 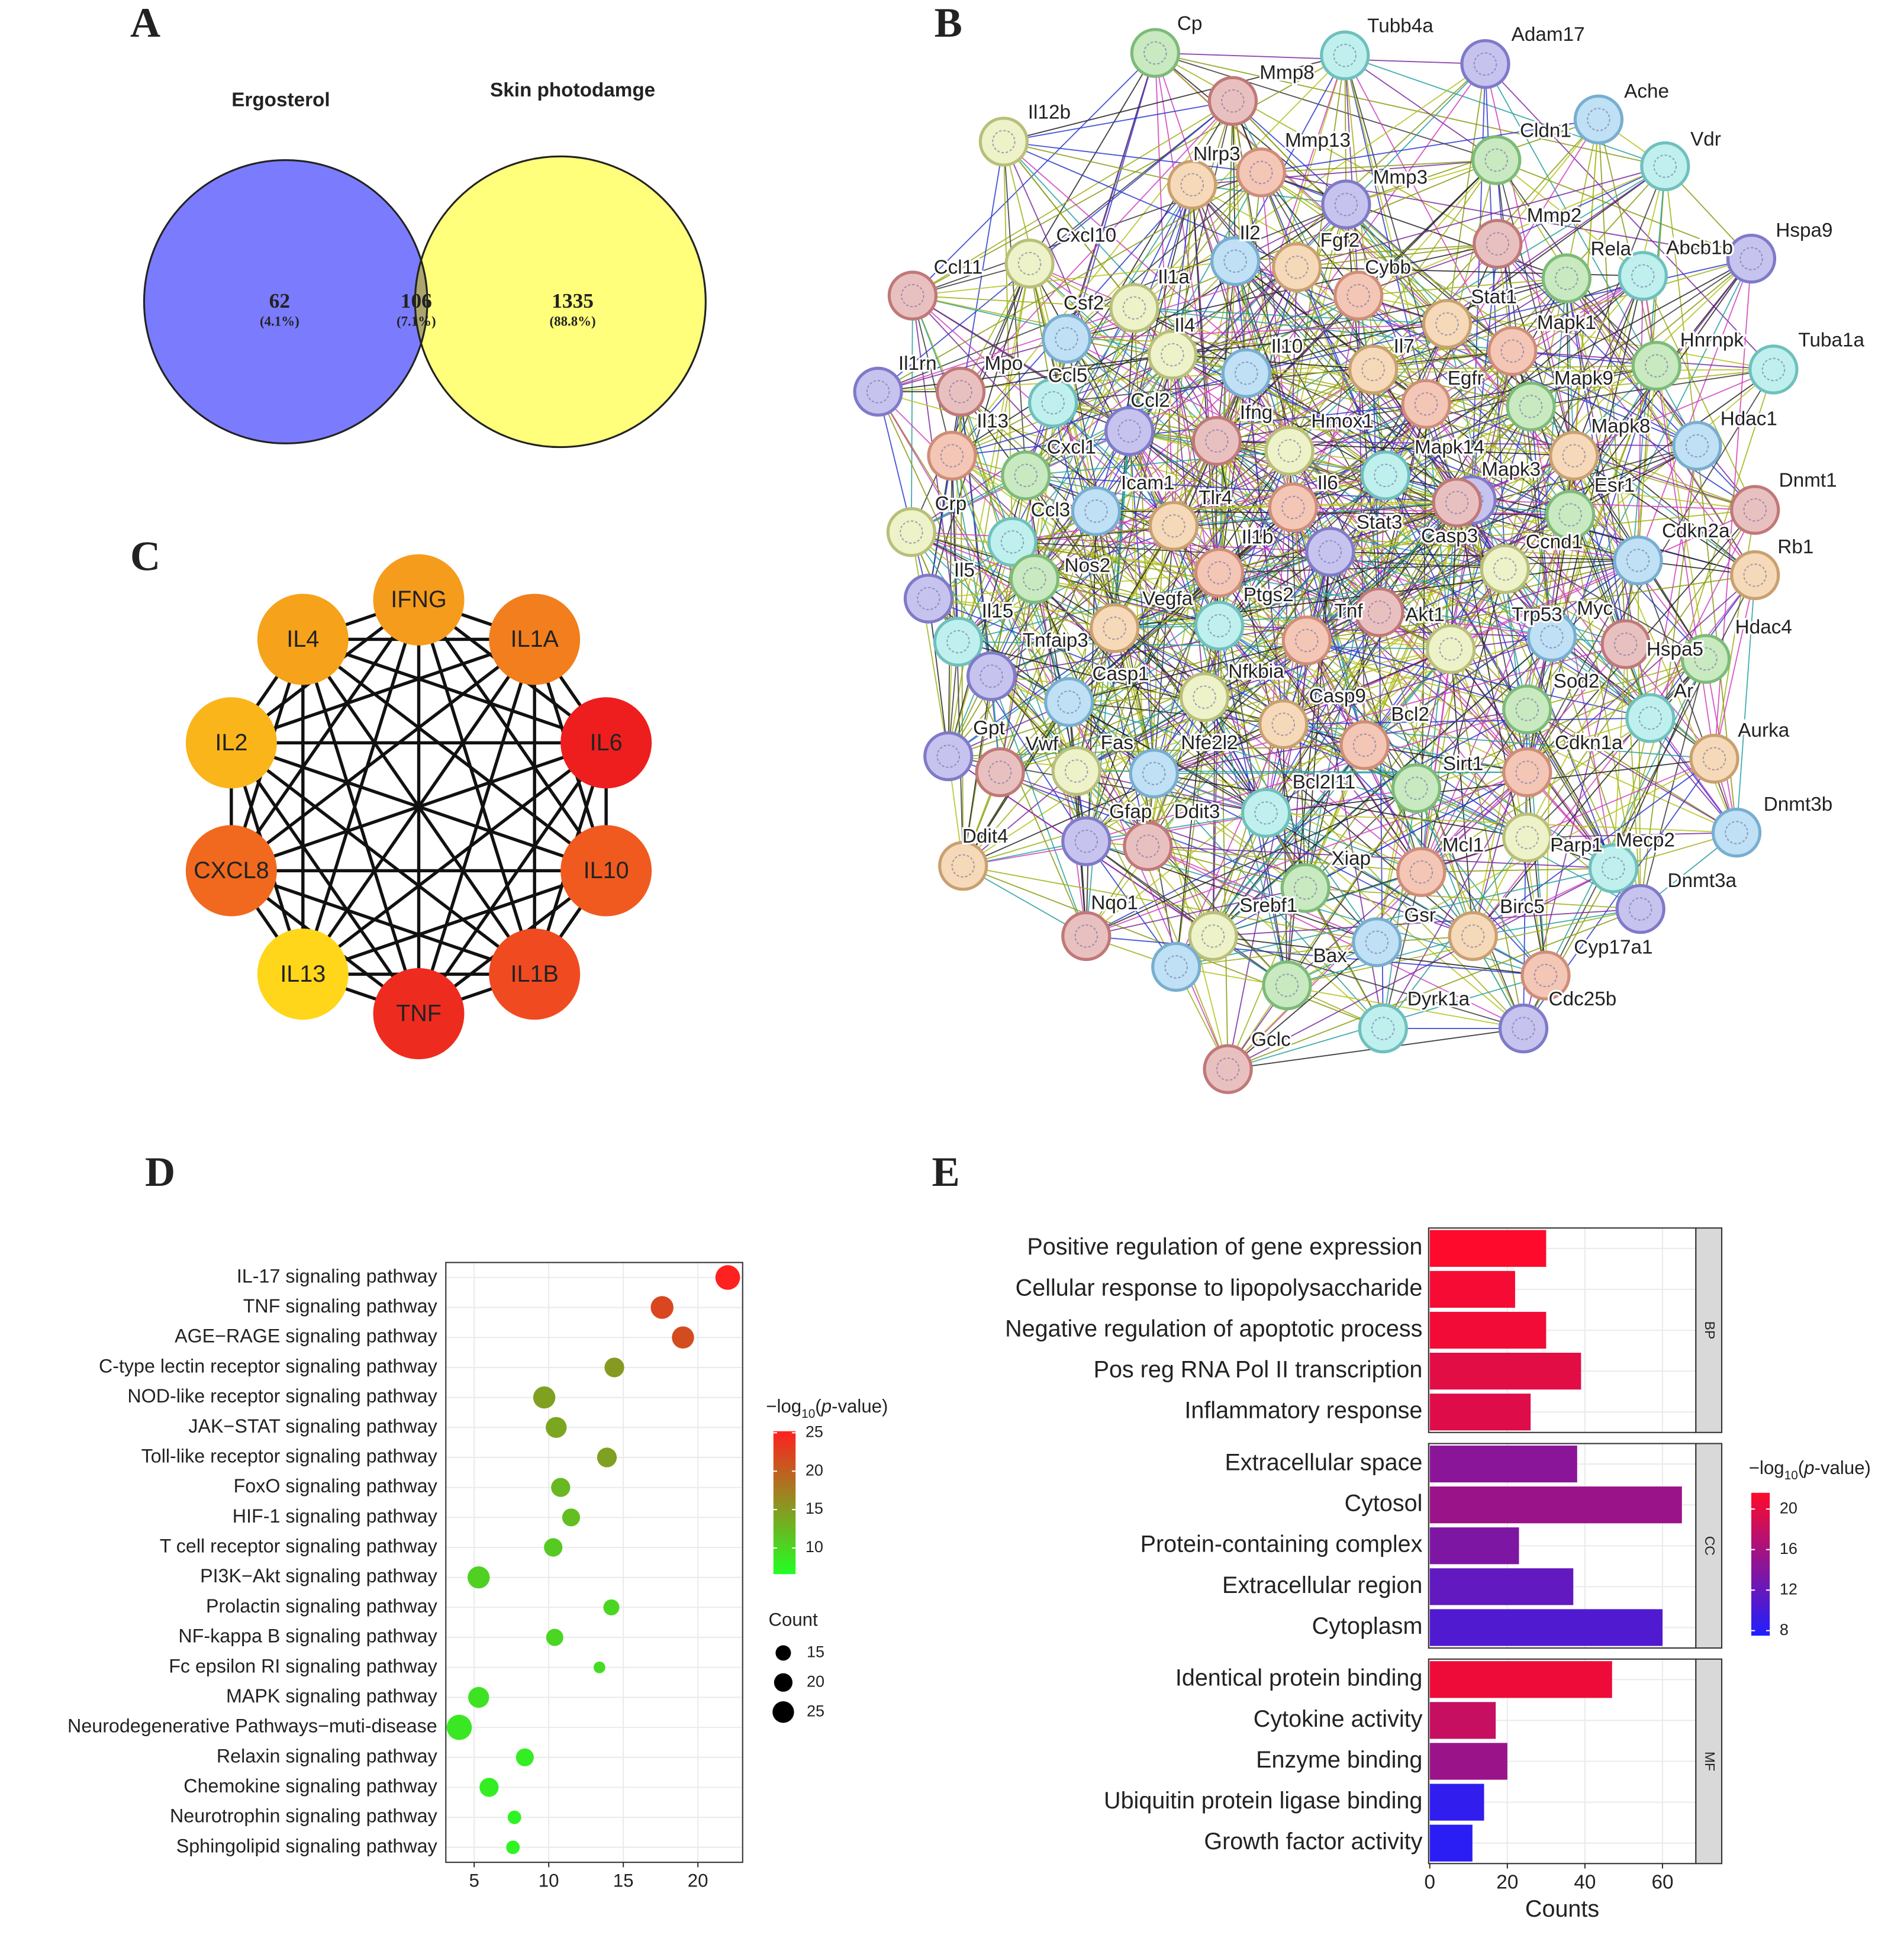 What do you see at coordinates (1117, 743) in the screenshot?
I see `node-label: Fas` at bounding box center [1117, 743].